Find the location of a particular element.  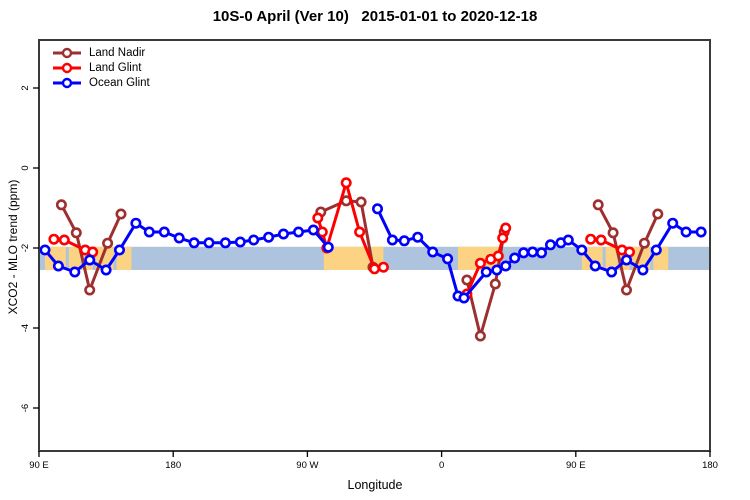

legend-item-land-glint: Land Glint is located at coordinates (101, 67).